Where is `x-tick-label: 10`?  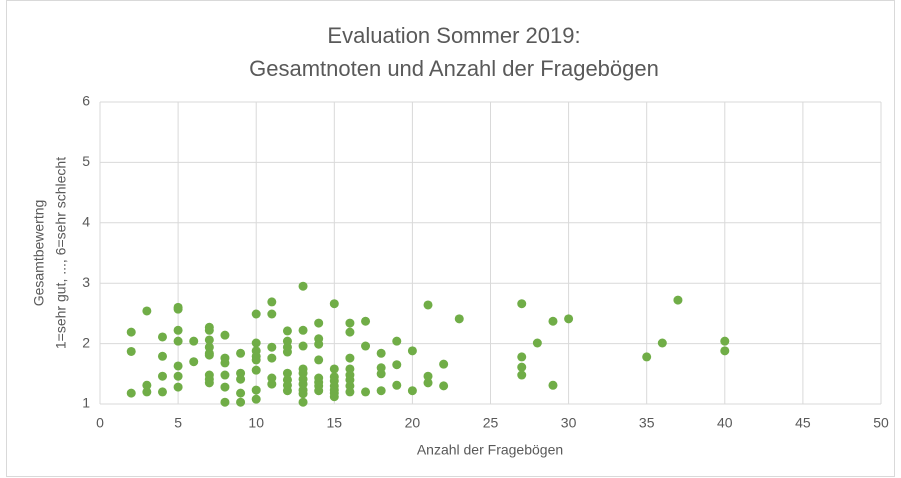 x-tick-label: 10 is located at coordinates (256, 423).